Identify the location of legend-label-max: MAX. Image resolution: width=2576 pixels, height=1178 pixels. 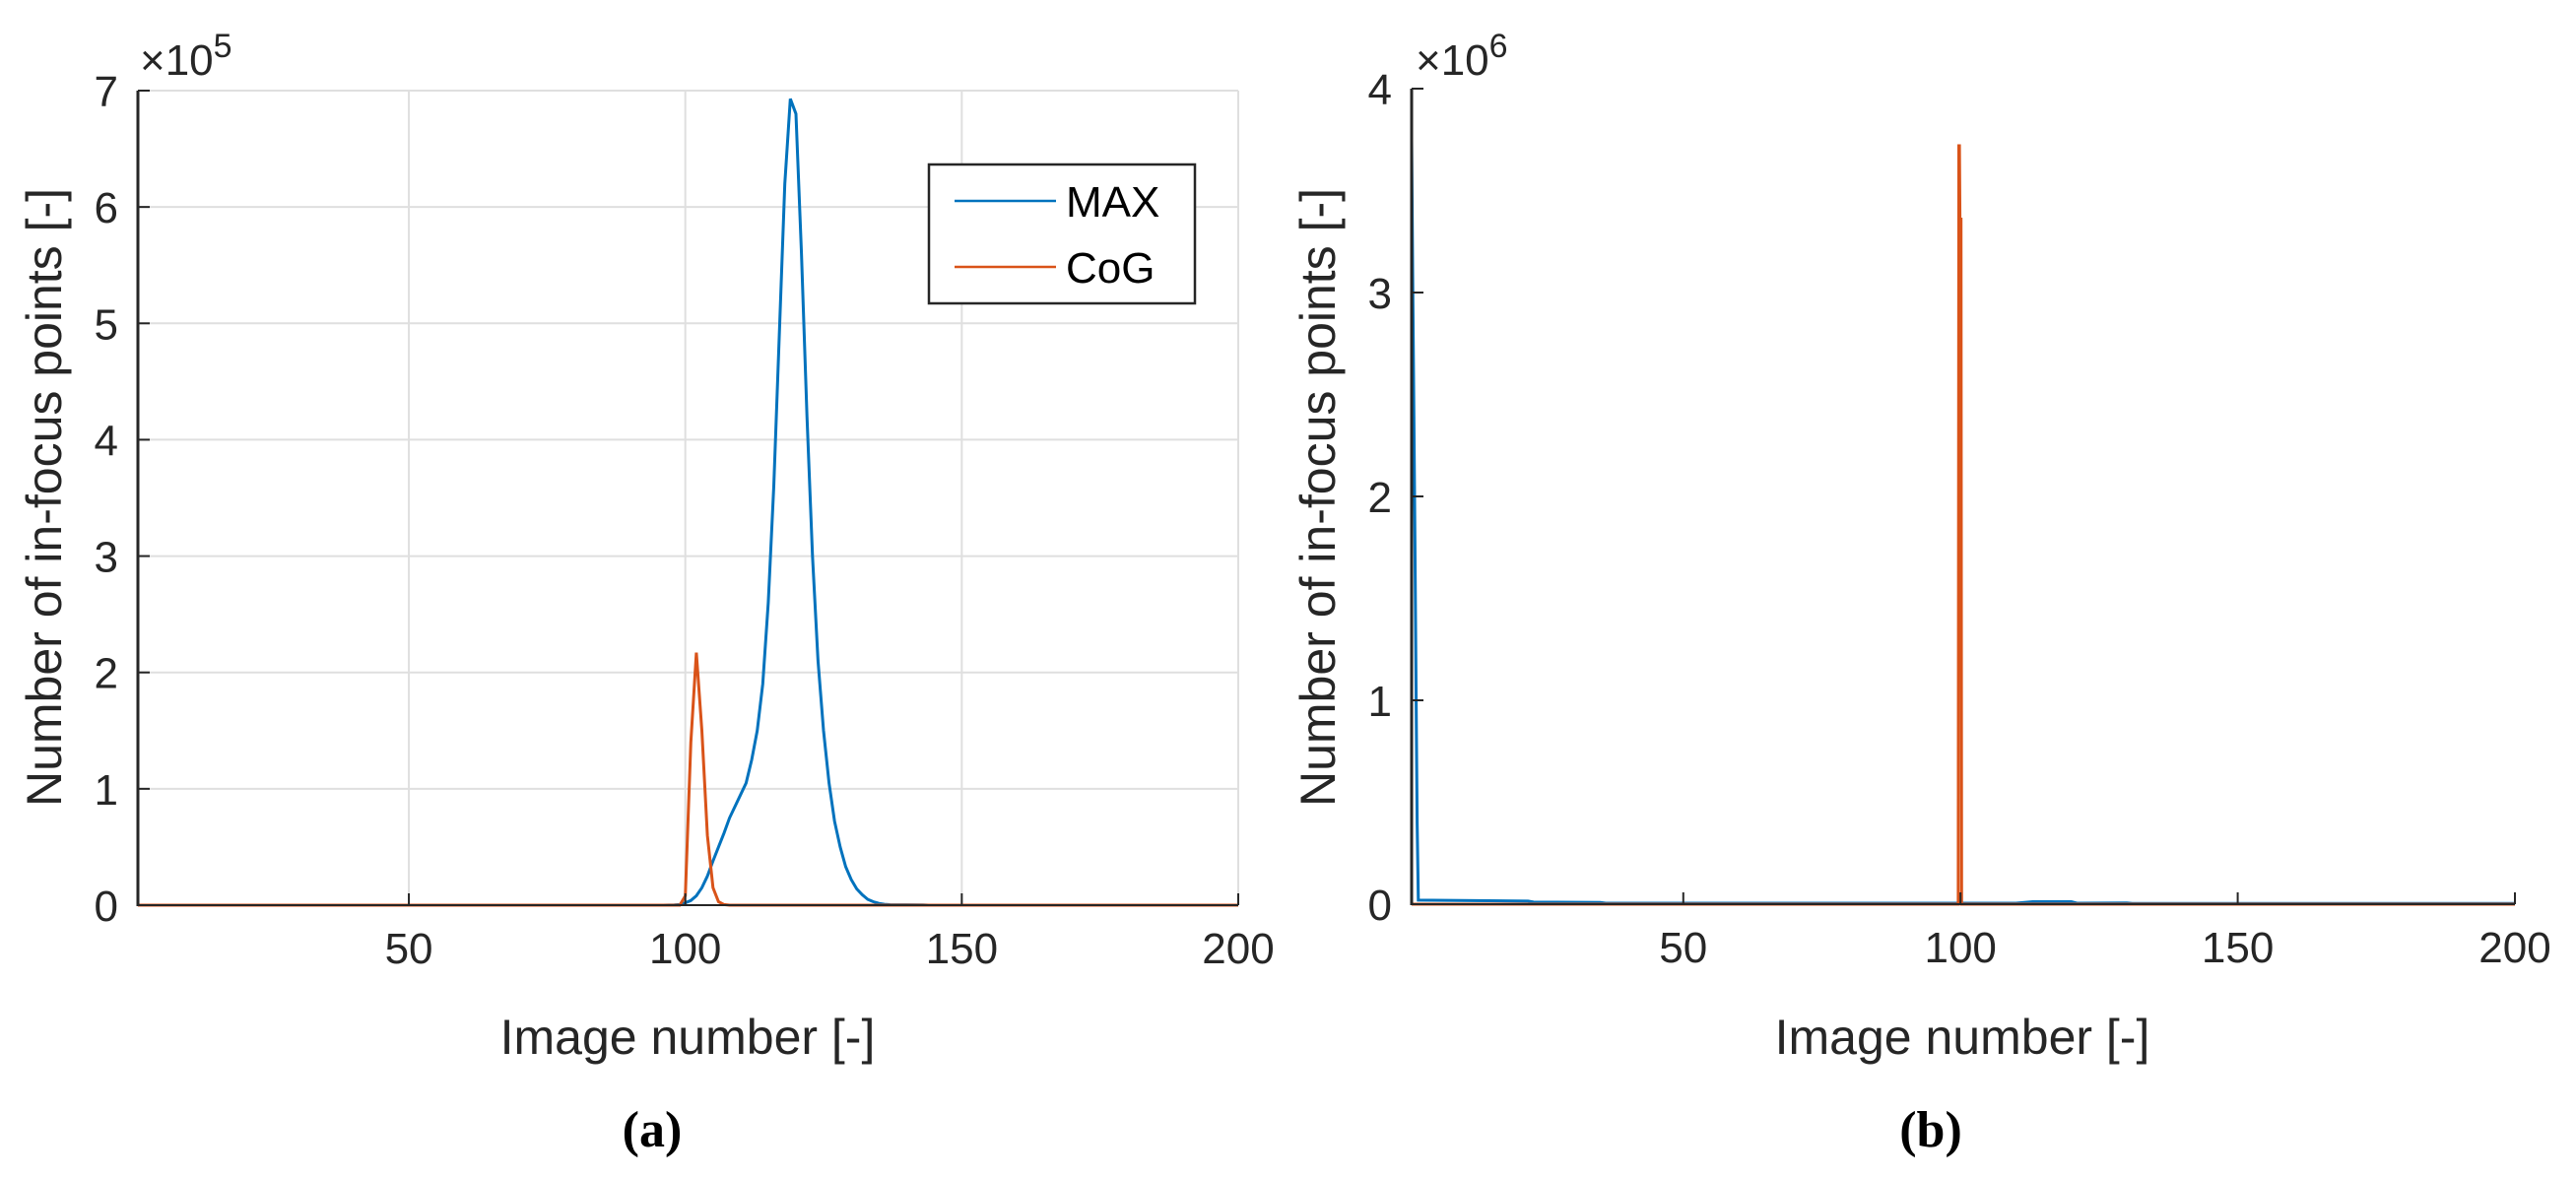
(1113, 202).